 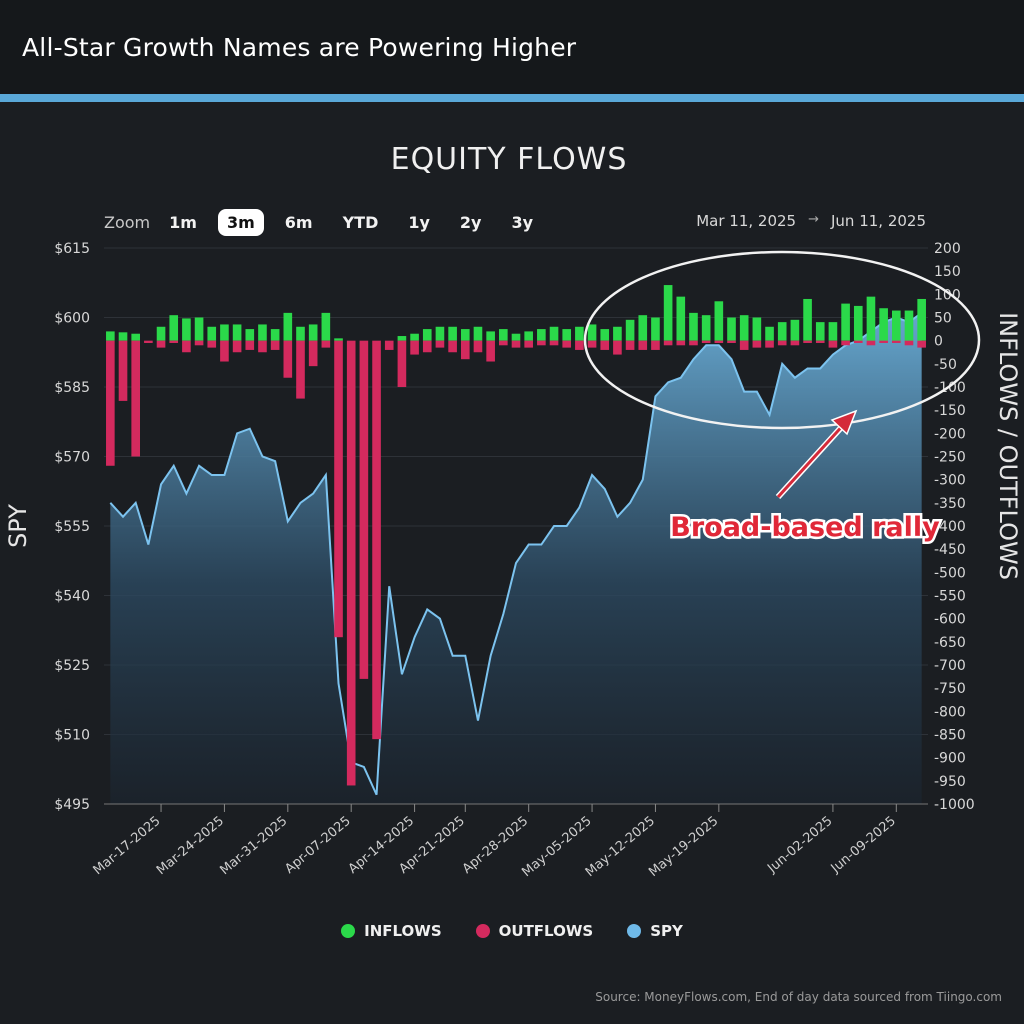 What do you see at coordinates (950, 573) in the screenshot?
I see `y-tick-label-right: -500` at bounding box center [950, 573].